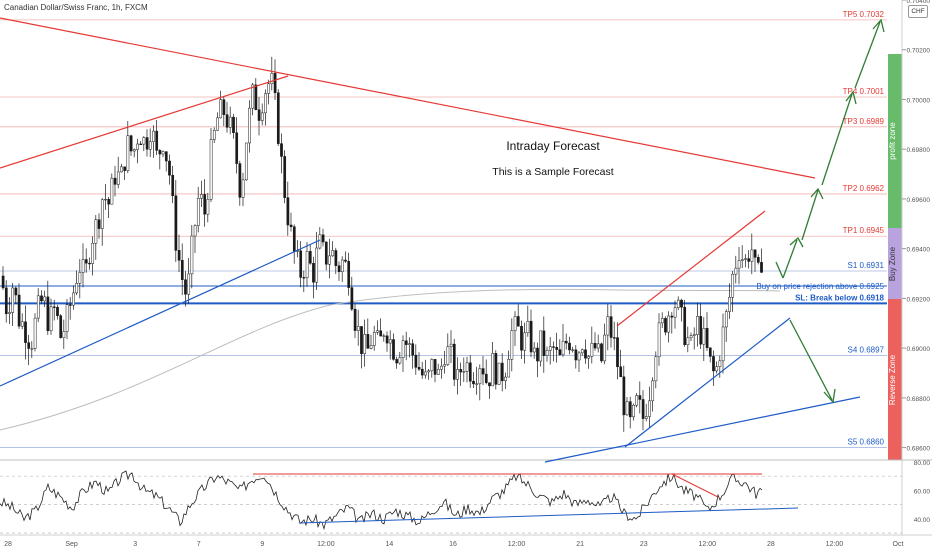  Describe the element at coordinates (864, 121) in the screenshot. I see `level-label-target: TP3 0.6989` at that location.